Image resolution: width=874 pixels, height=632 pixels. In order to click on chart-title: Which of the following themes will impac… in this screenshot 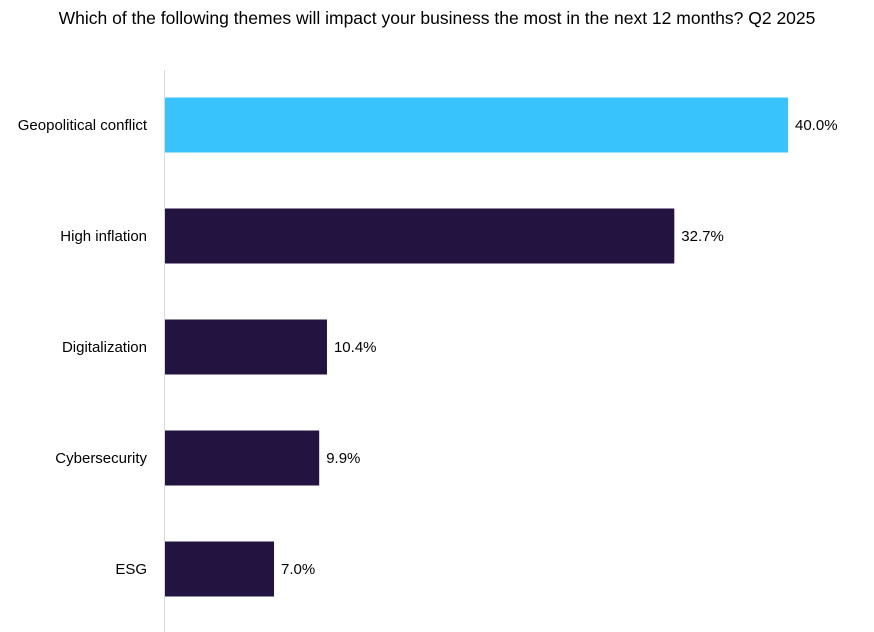, I will do `click(437, 18)`.